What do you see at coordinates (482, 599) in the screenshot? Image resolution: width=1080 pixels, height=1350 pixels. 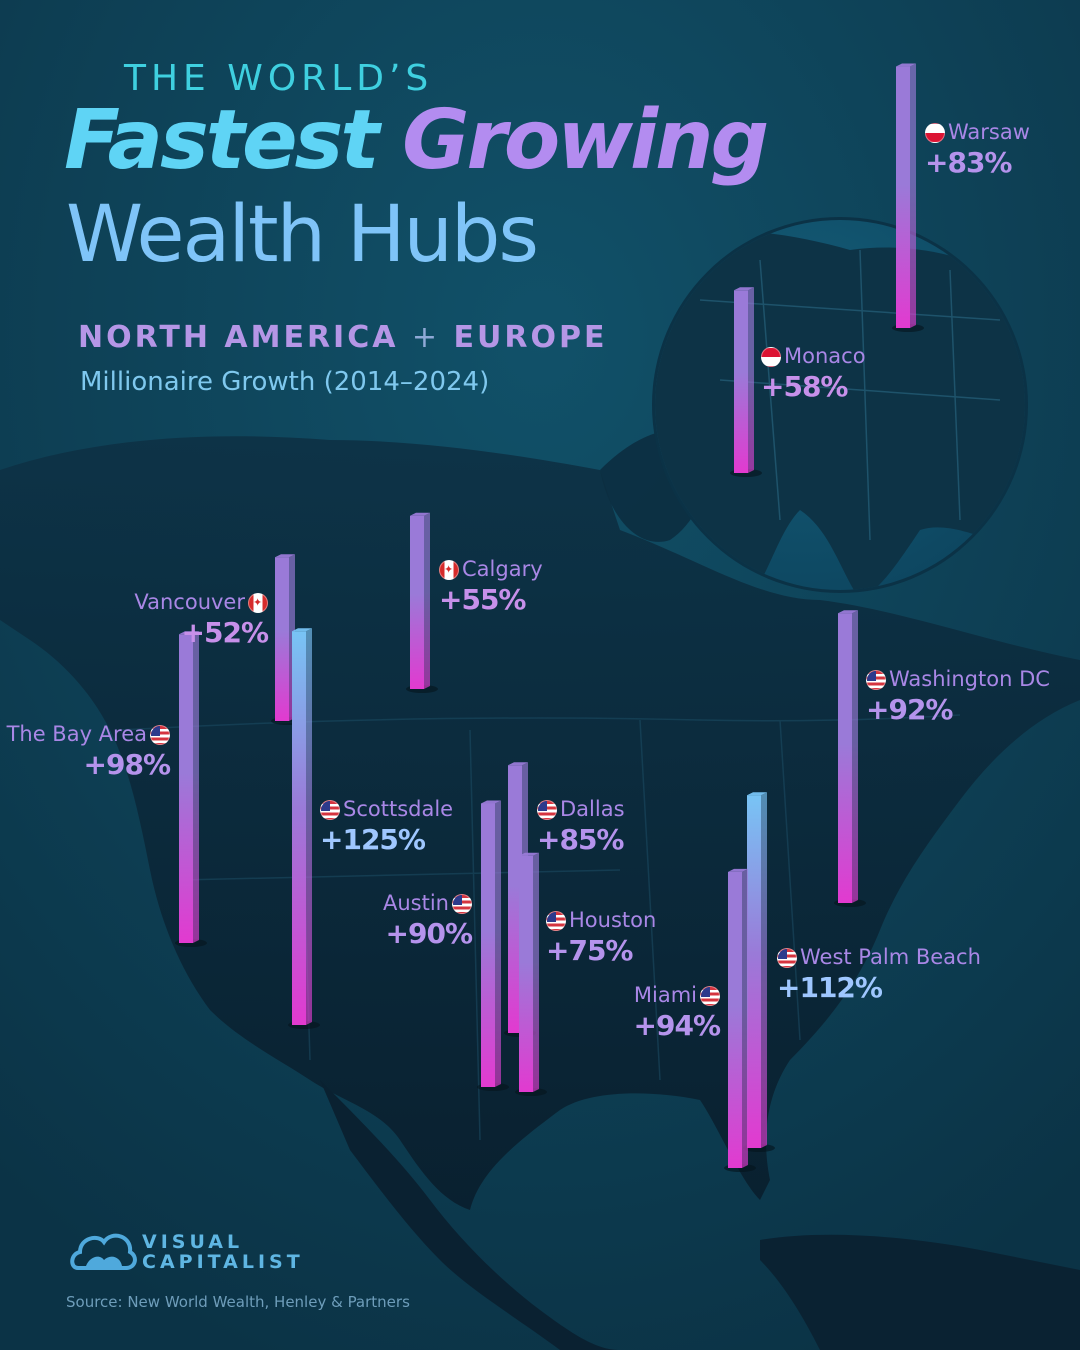 I see `growth-value: +55%` at bounding box center [482, 599].